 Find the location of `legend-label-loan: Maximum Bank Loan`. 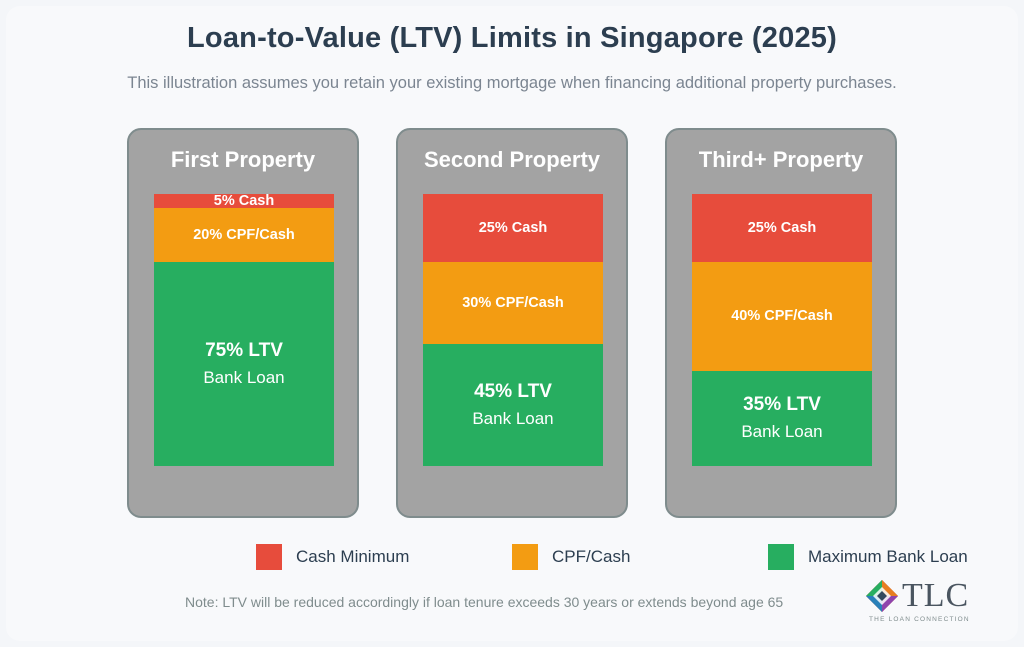

legend-label-loan: Maximum Bank Loan is located at coordinates (888, 556).